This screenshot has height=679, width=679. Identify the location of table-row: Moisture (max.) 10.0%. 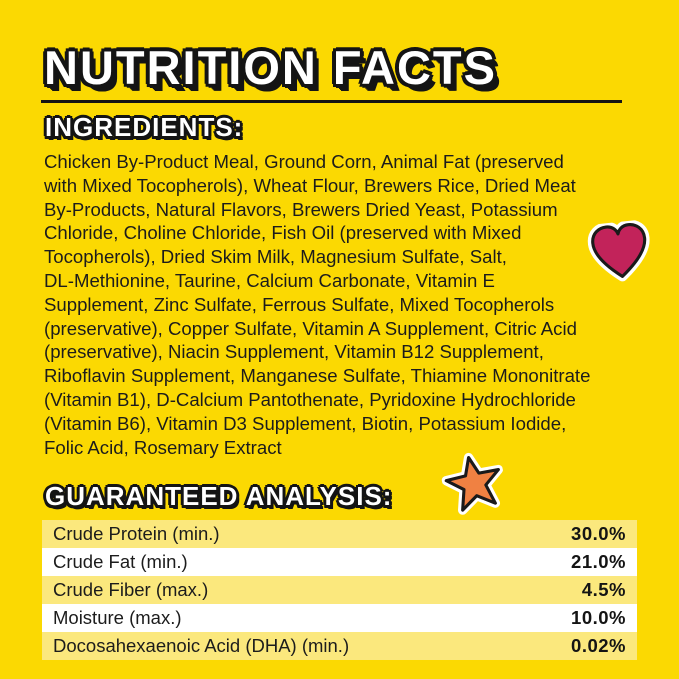
(339, 618).